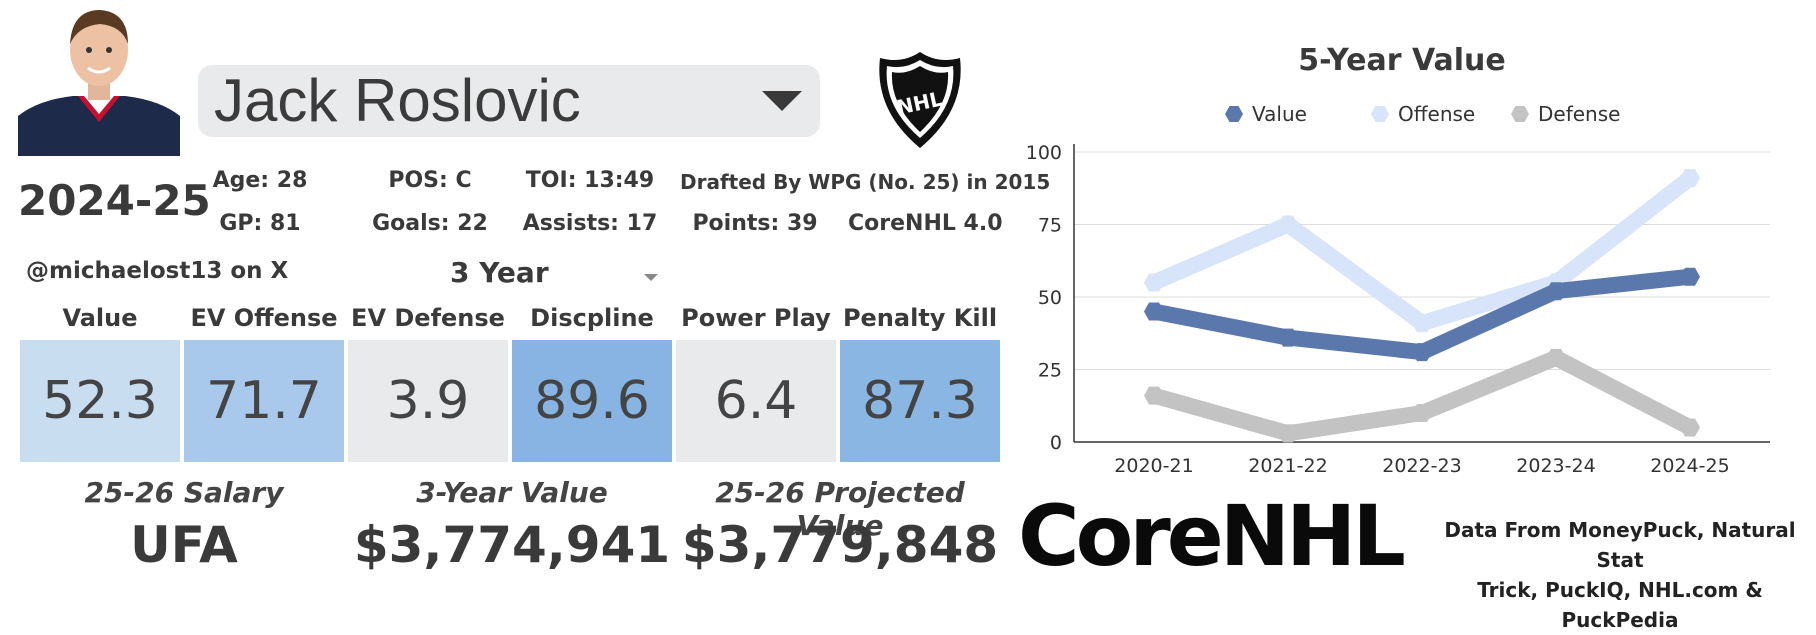 The height and width of the screenshot is (635, 1816). Describe the element at coordinates (1620, 605) in the screenshot. I see `data-credit-line-2: Trick, PuckIQ, NHL.com & PuckPedia` at that location.